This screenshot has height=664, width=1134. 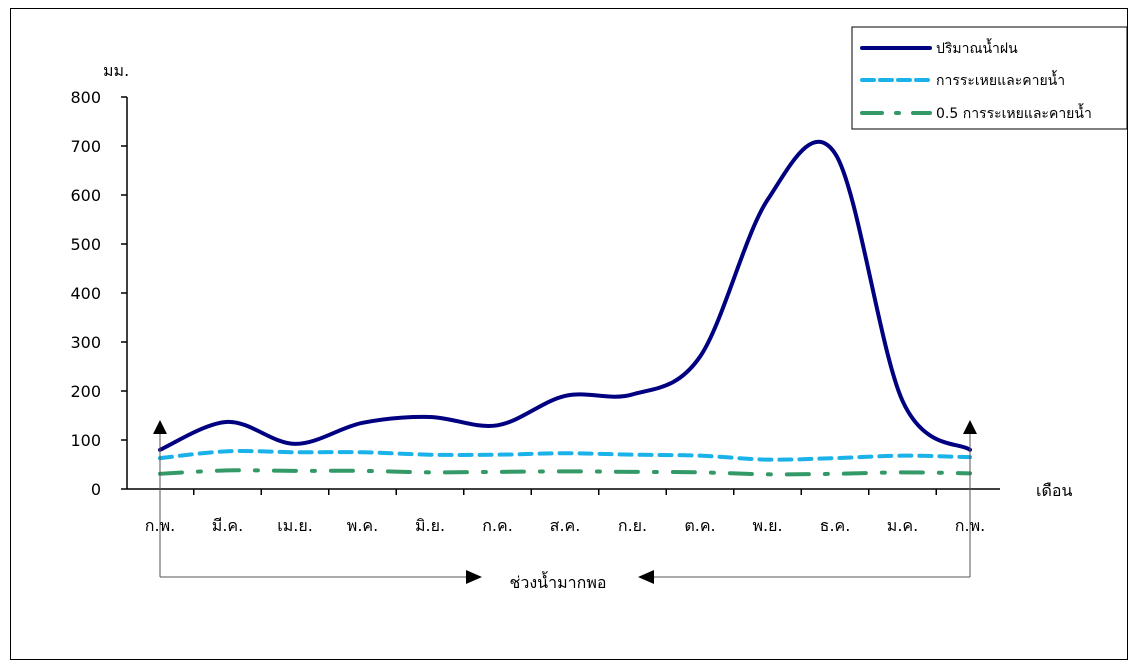 I want to click on period-annotation-label: ช่วงน้ำมากพอ, so click(x=558, y=581).